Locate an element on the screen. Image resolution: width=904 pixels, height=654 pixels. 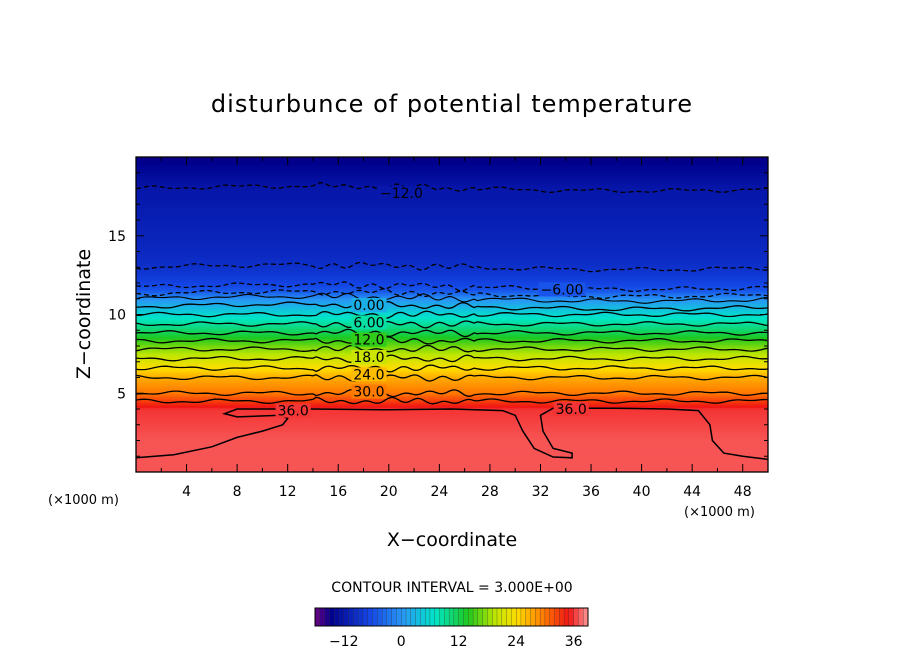
colorbar-ticks: −12 0 12 24 36 is located at coordinates (456, 642).